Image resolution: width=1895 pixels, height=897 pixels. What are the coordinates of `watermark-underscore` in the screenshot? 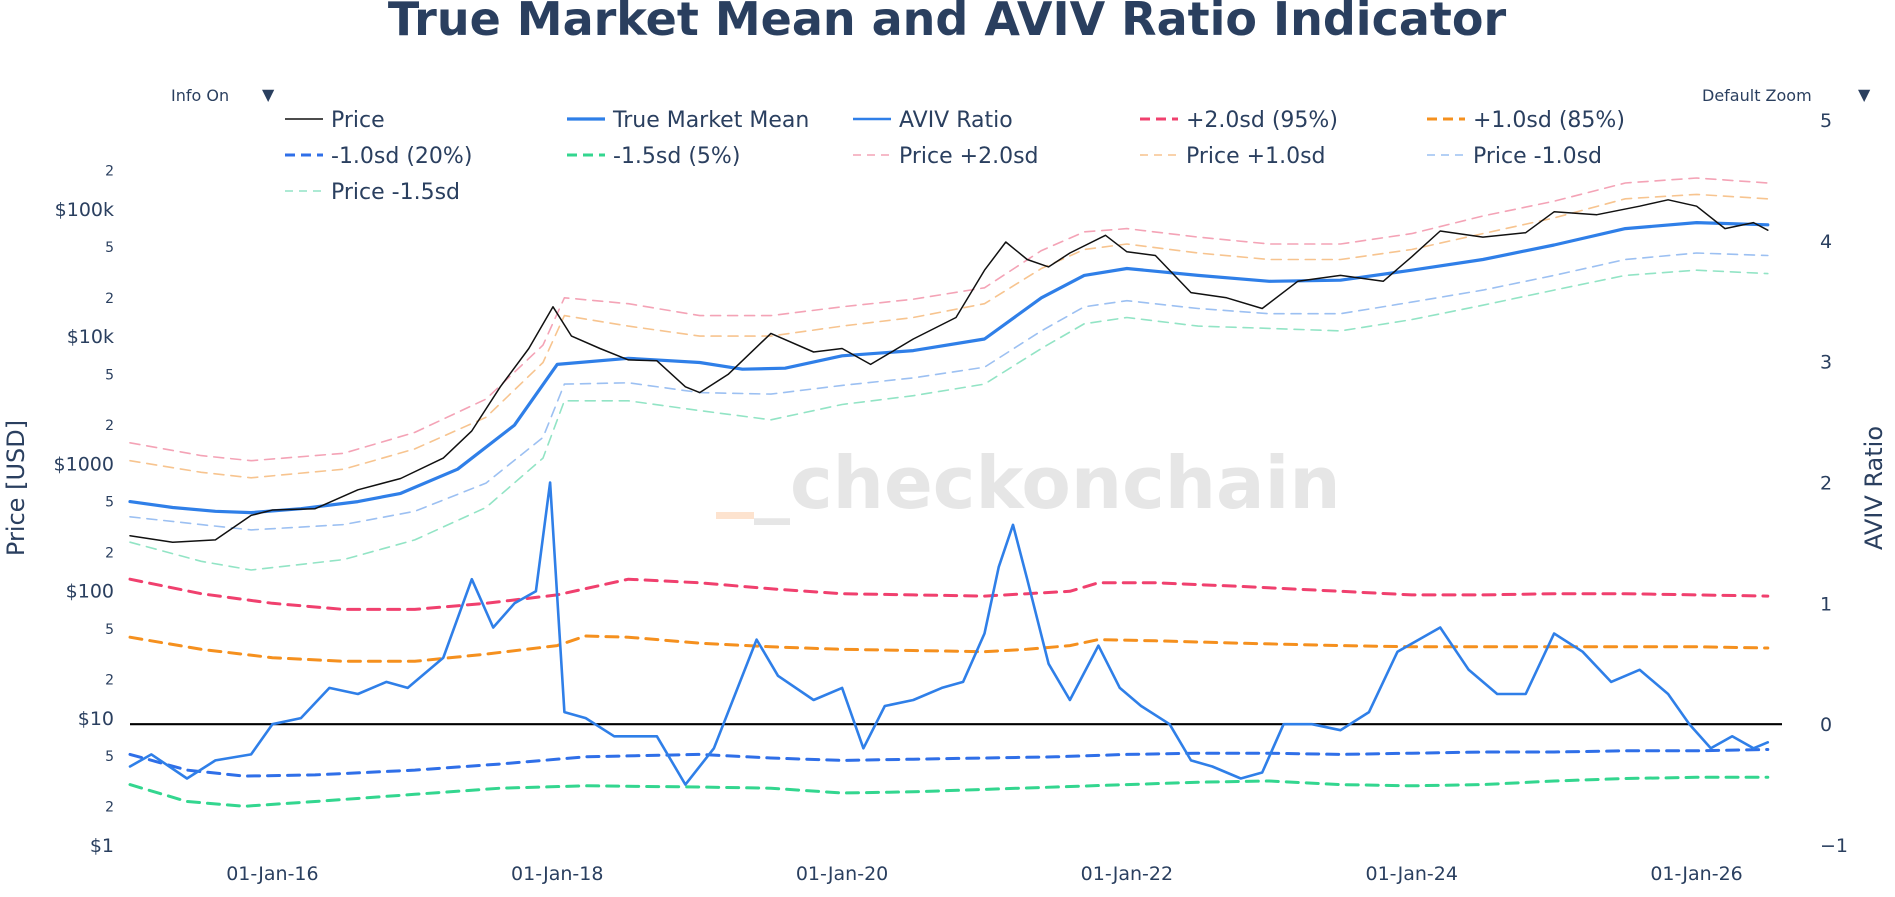 It's located at (735, 515).